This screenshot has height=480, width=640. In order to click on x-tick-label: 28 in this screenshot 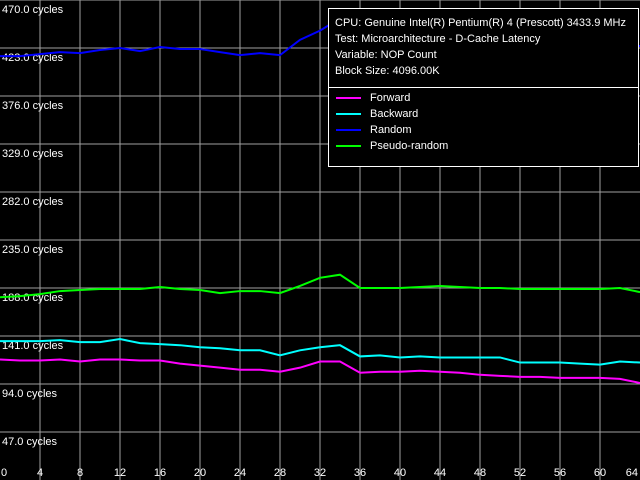, I will do `click(280, 473)`.